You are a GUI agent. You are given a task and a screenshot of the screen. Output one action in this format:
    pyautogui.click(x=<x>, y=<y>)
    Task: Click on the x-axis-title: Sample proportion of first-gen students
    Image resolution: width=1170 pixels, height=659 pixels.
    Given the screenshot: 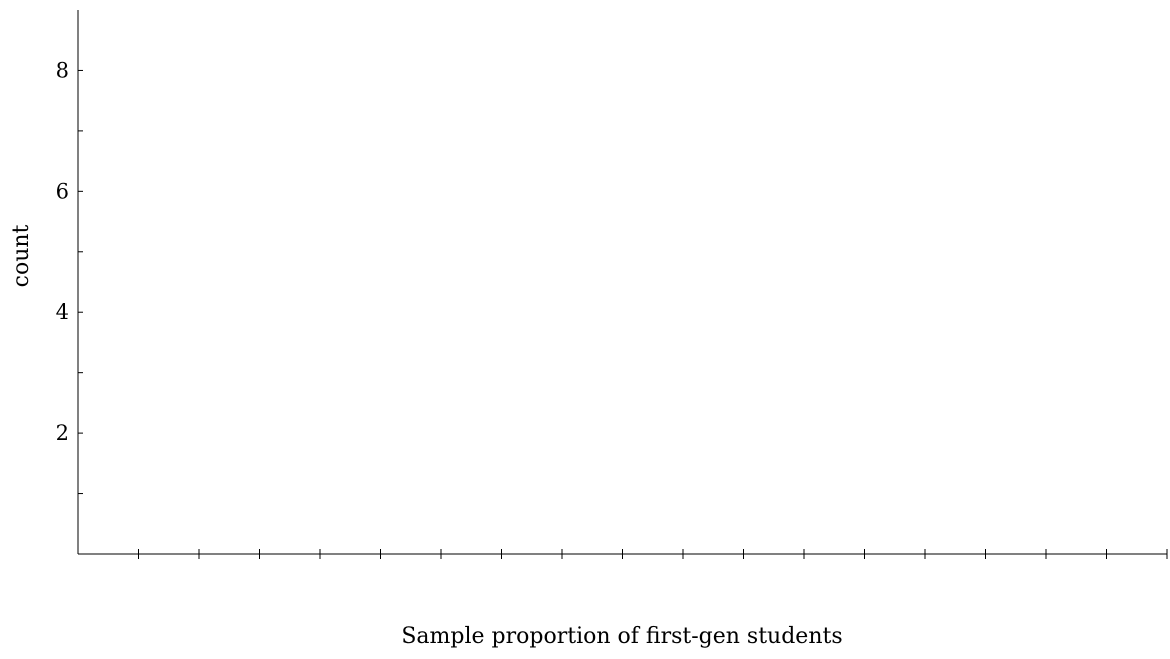 What is the action you would take?
    pyautogui.click(x=621, y=636)
    